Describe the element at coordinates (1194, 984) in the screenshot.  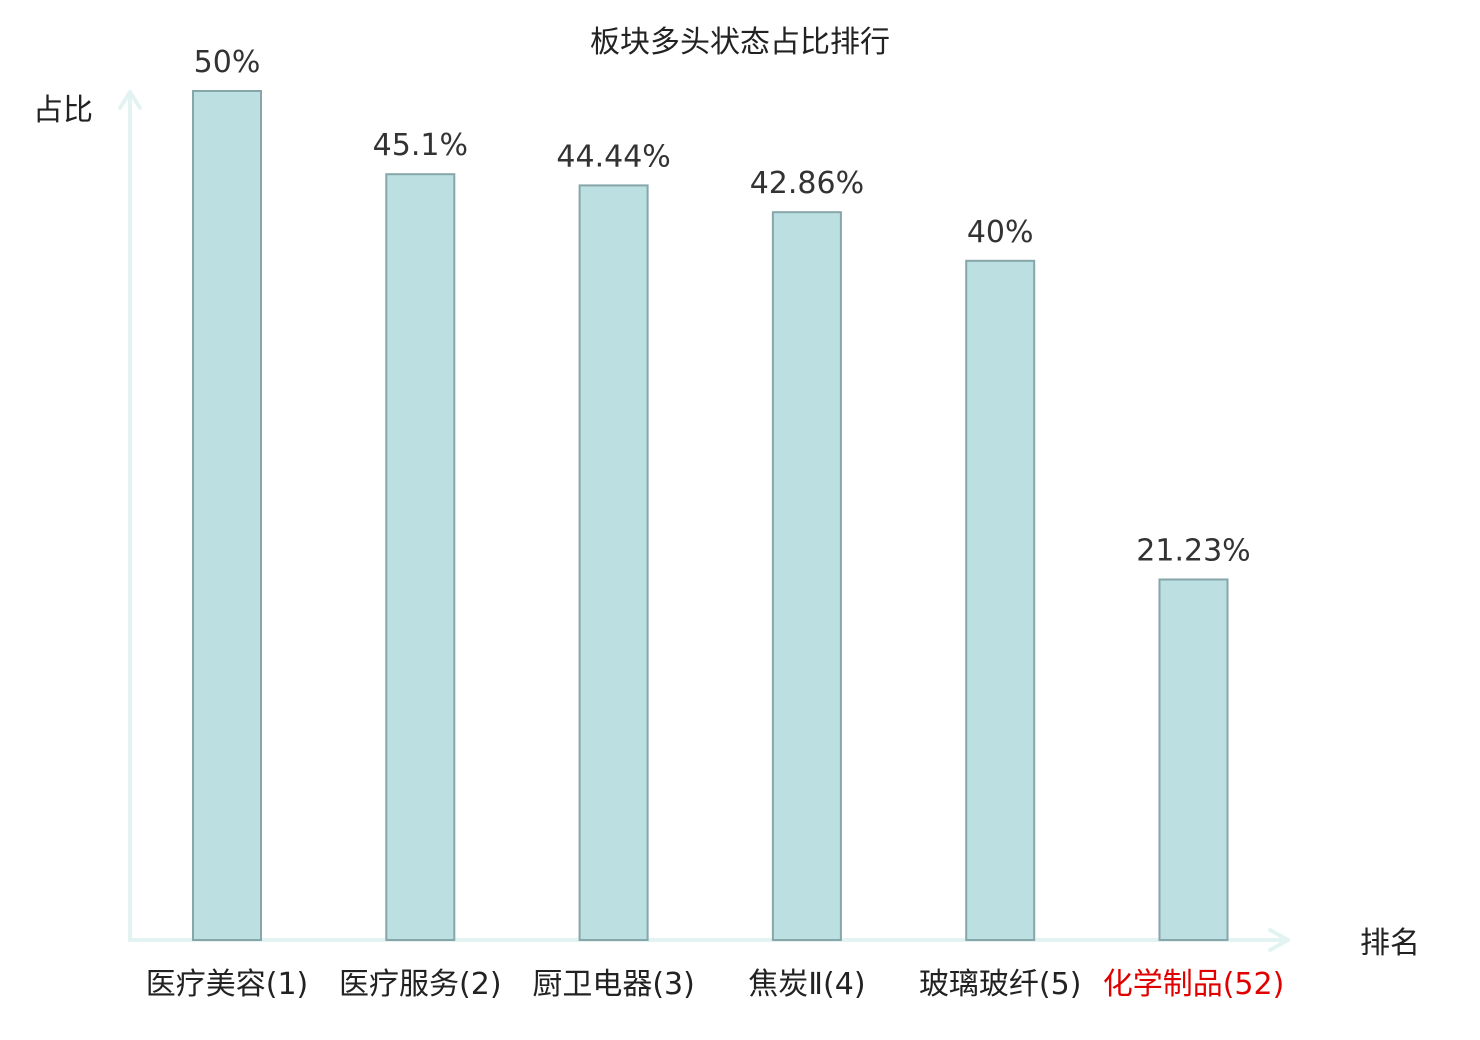
I see `x-tick-label: 化学制品(52)` at that location.